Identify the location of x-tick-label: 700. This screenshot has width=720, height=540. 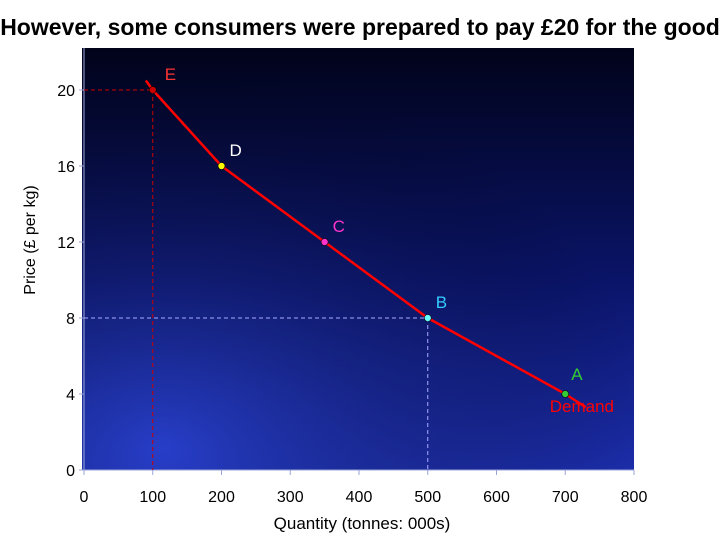
(565, 497).